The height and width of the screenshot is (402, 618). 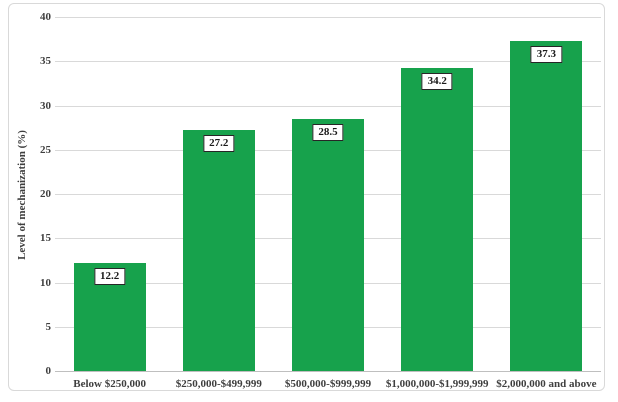 I want to click on y-tick-label: 25, so click(x=45, y=150).